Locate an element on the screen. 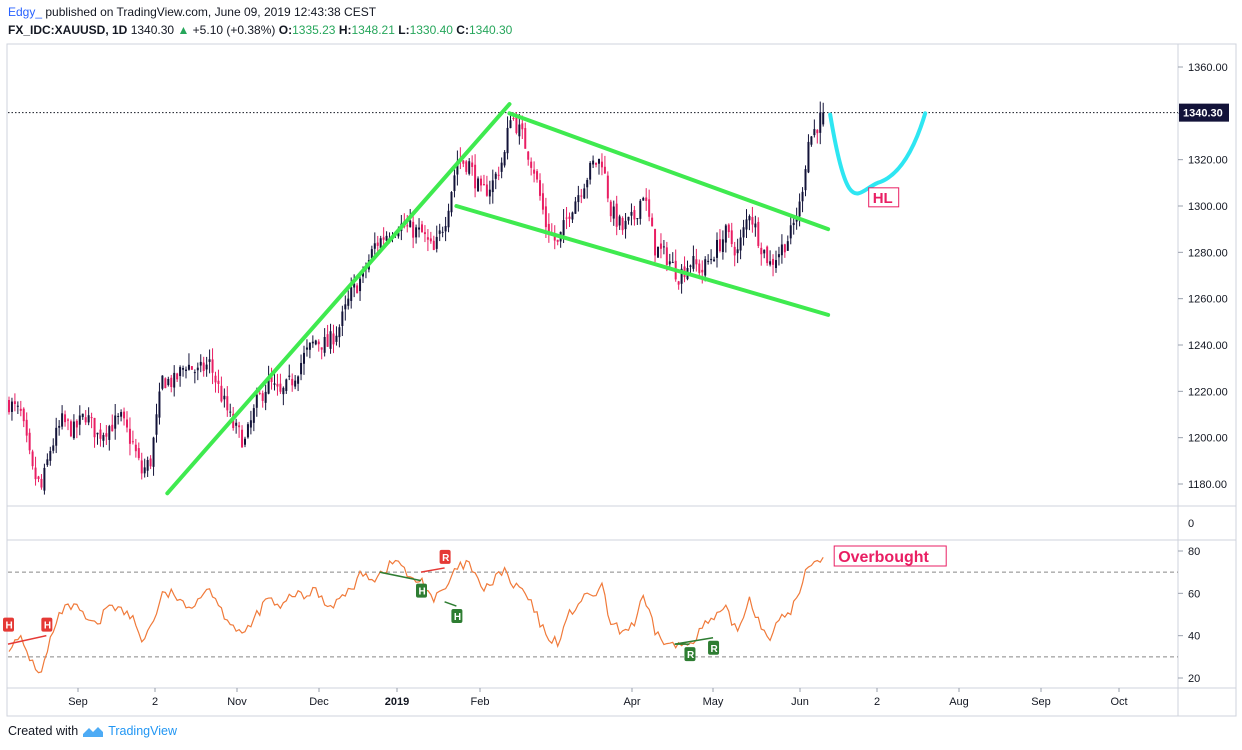 The height and width of the screenshot is (750, 1242). channel-lower-line is located at coordinates (642, 260).